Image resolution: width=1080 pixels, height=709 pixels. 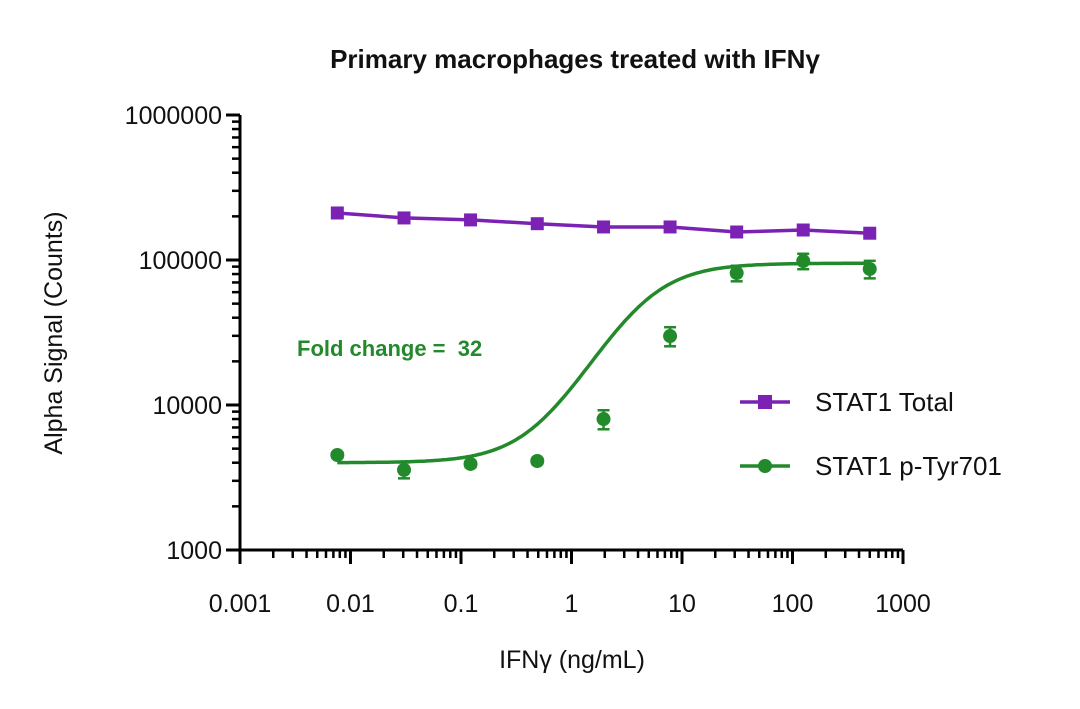 I want to click on x-tick-label: 0.01, so click(x=350, y=604).